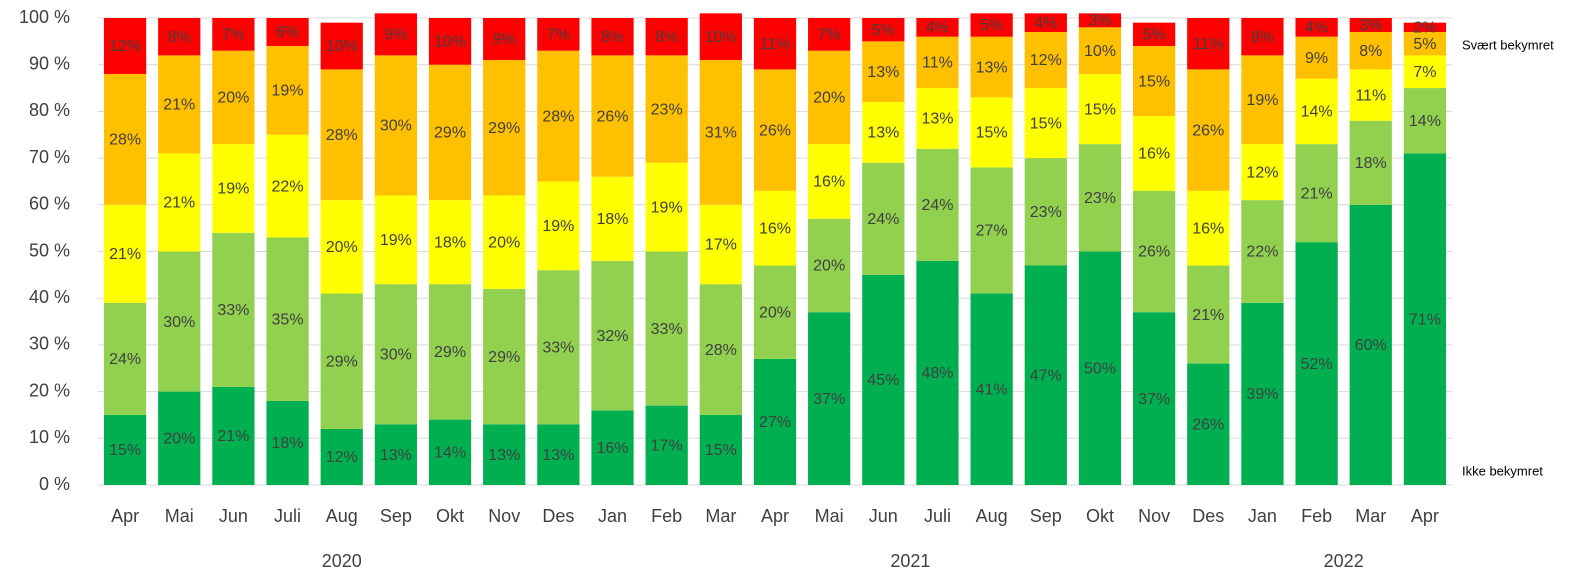  Describe the element at coordinates (179, 516) in the screenshot. I see `x-tick-label: Mai` at that location.